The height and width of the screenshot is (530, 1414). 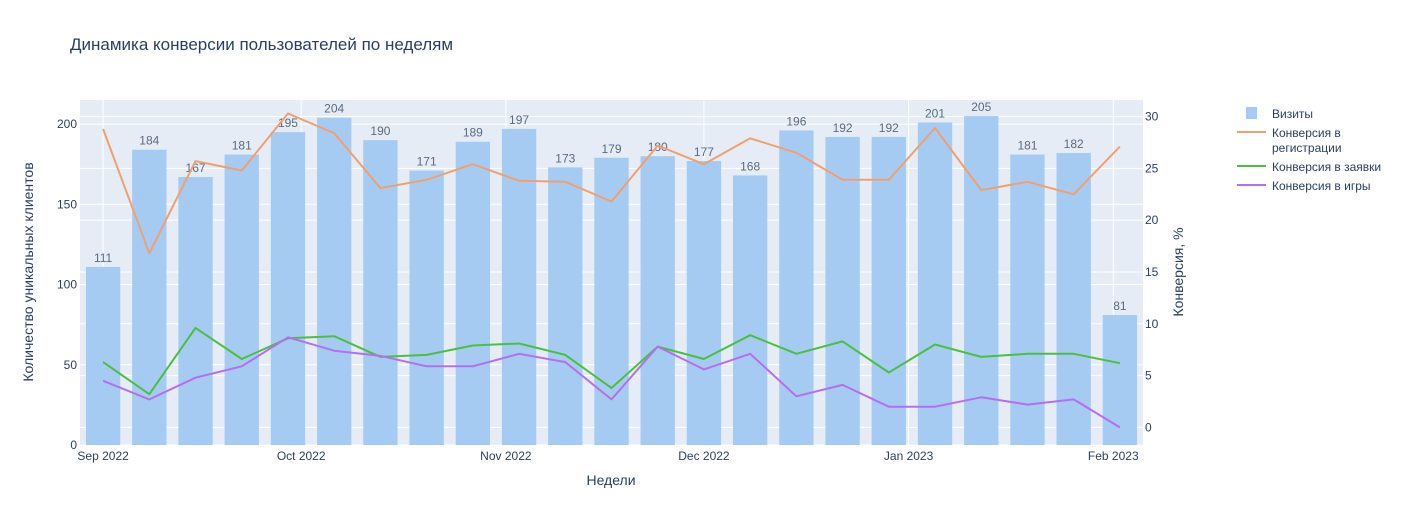 What do you see at coordinates (1178, 271) in the screenshot?
I see `y2-axis-label: Конверсия, %` at bounding box center [1178, 271].